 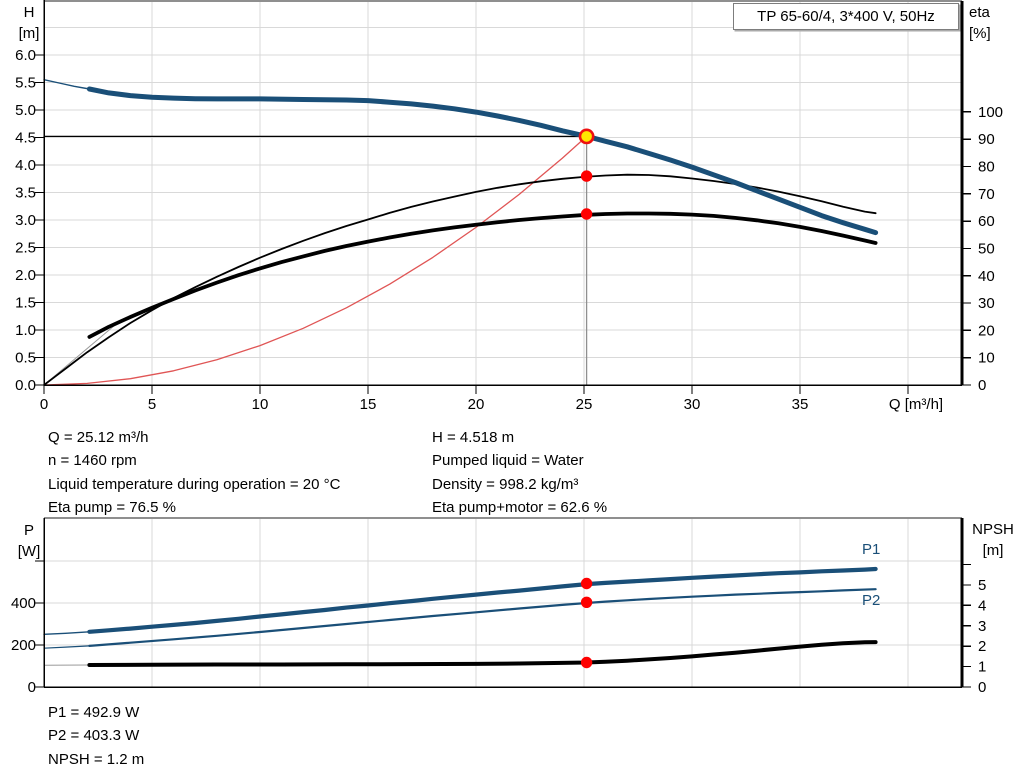 I want to click on p1-curve, so click(x=482, y=600).